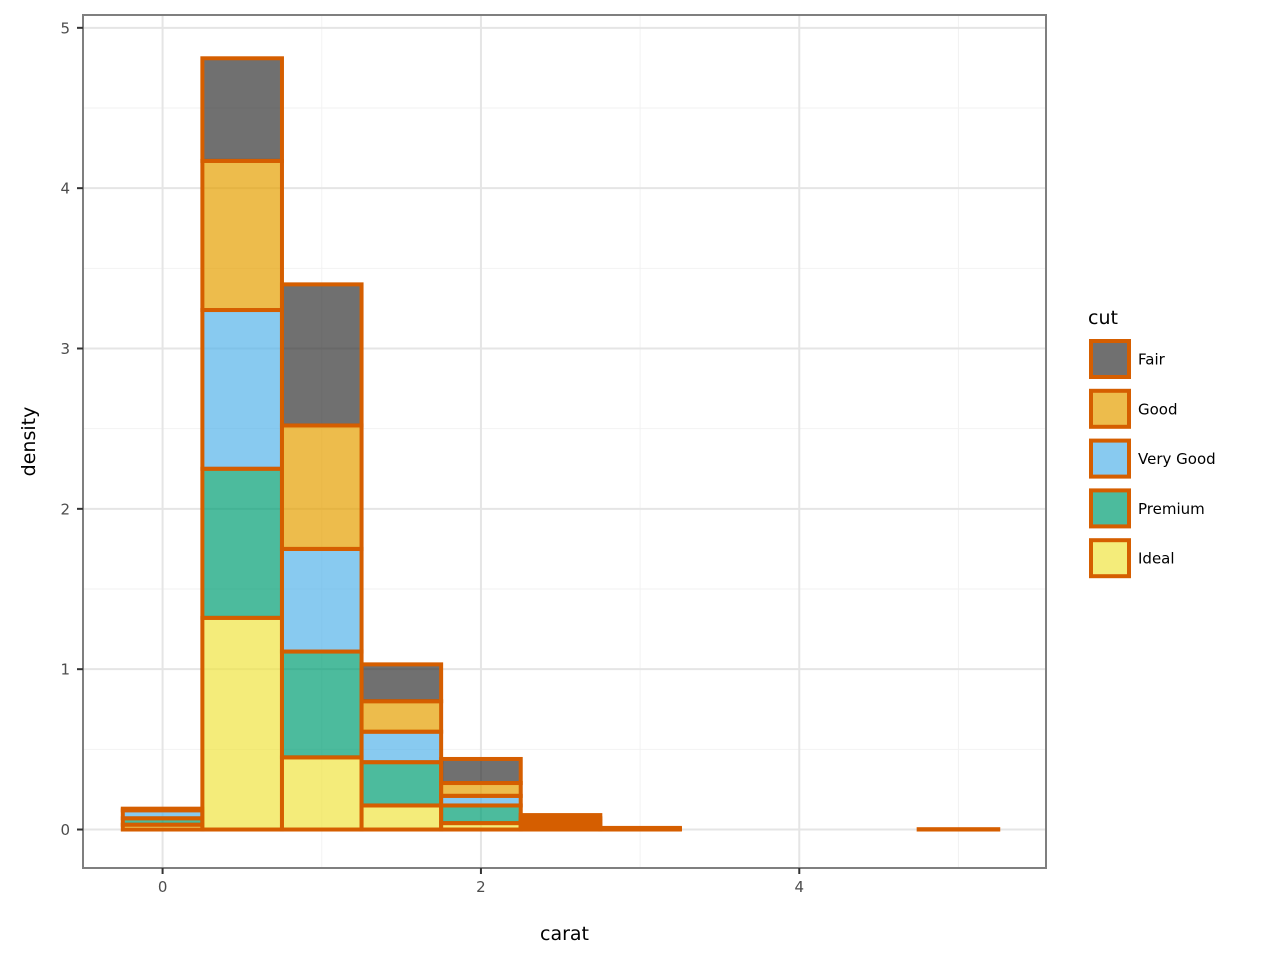 This screenshot has width=1280, height=965. Describe the element at coordinates (800, 887) in the screenshot. I see `x-tick-label: 4` at that location.